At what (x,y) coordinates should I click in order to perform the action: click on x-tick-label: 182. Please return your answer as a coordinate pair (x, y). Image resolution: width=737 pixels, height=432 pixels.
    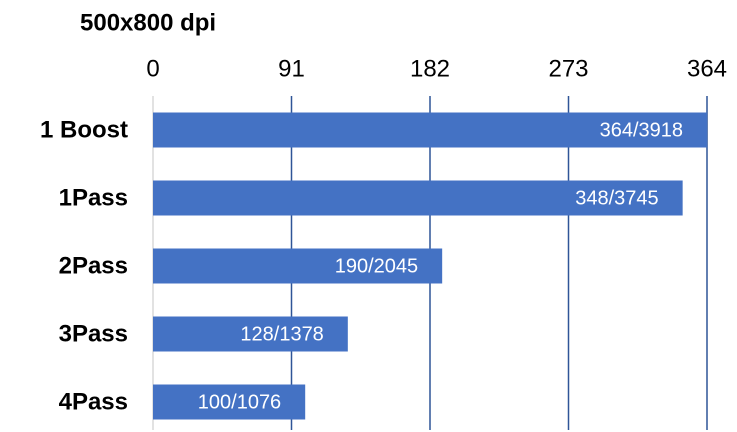
    Looking at the image, I should click on (430, 68).